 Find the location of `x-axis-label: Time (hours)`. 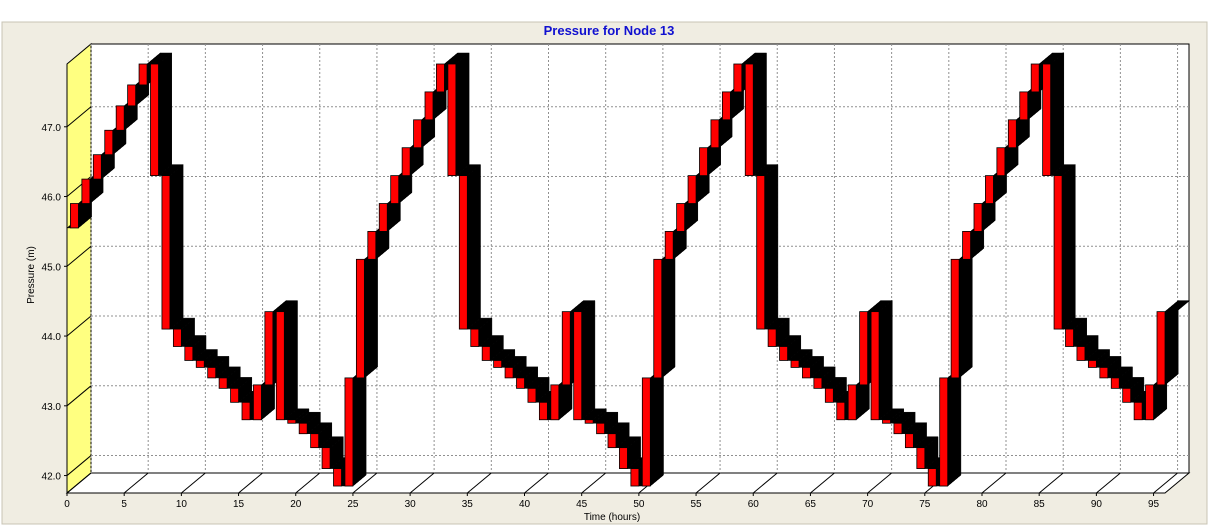

x-axis-label: Time (hours) is located at coordinates (612, 517).